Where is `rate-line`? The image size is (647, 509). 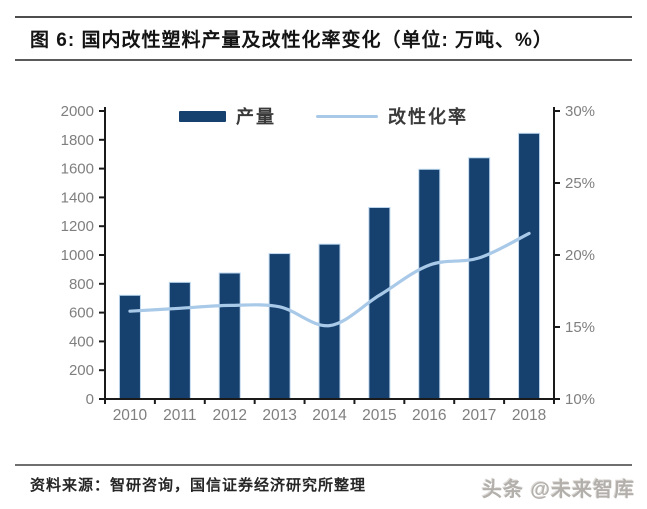 rate-line is located at coordinates (329, 279).